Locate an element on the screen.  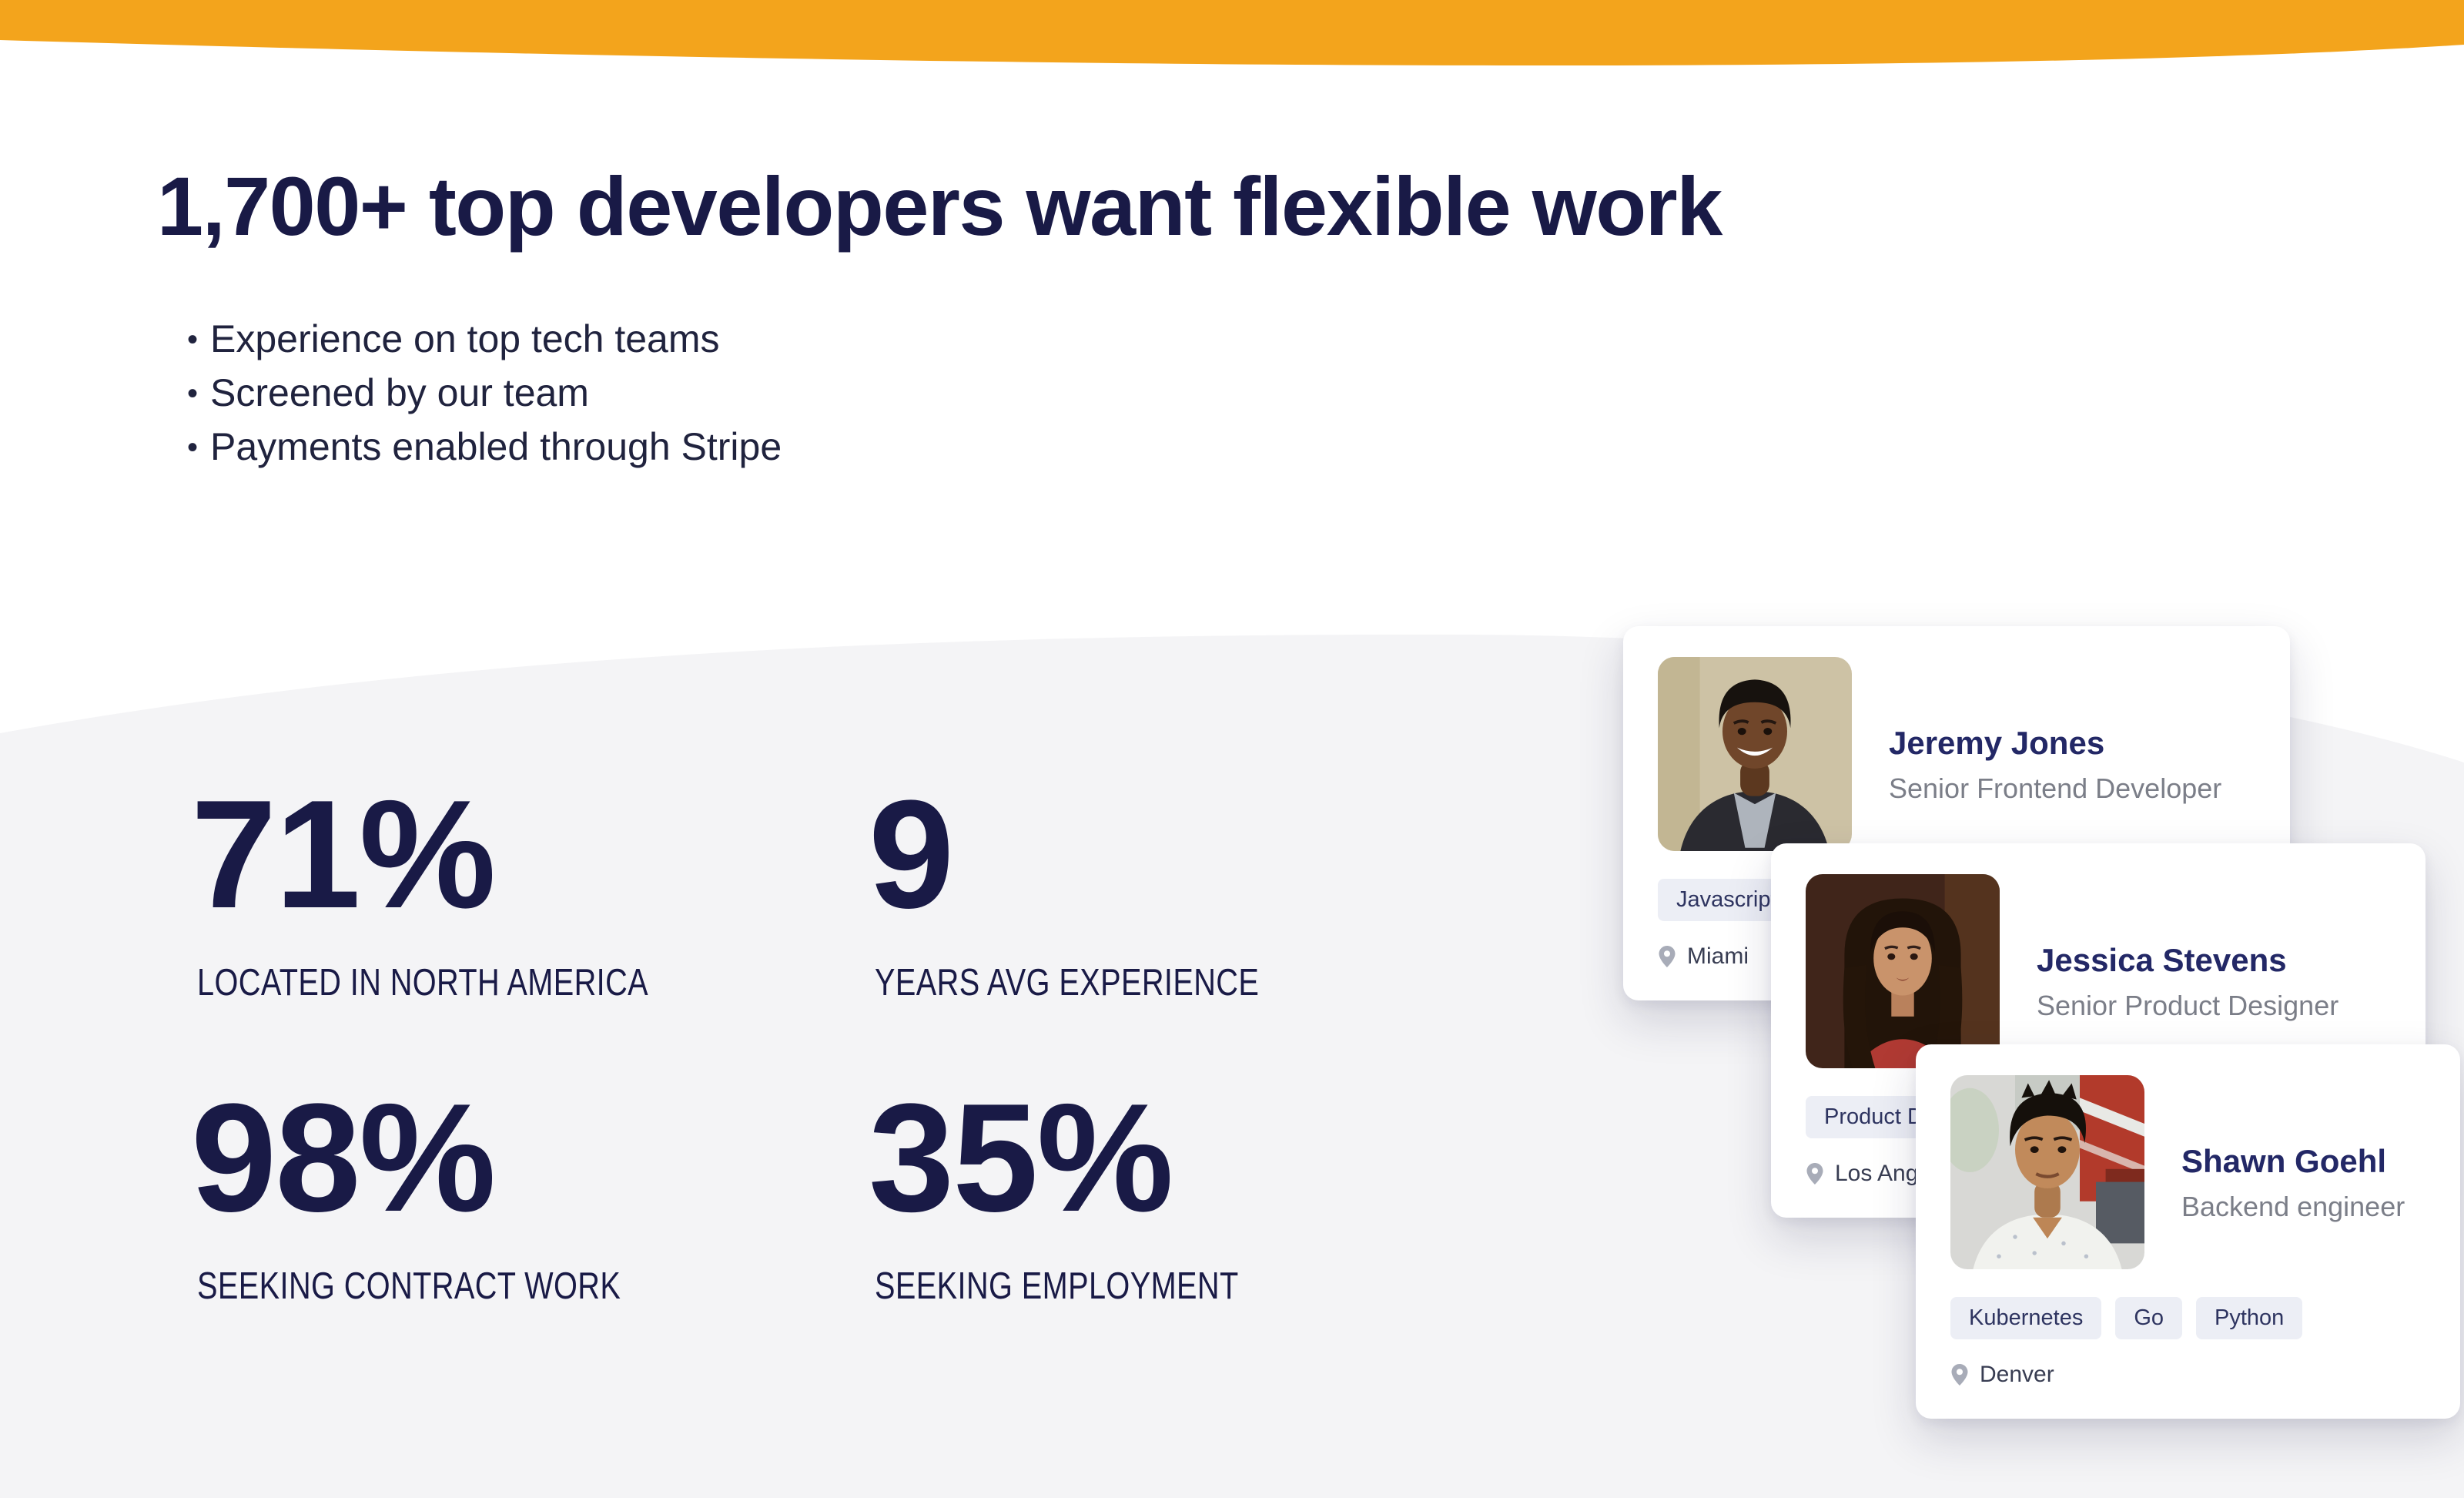
profile-role: Senior Frontend Developer is located at coordinates (2055, 788).